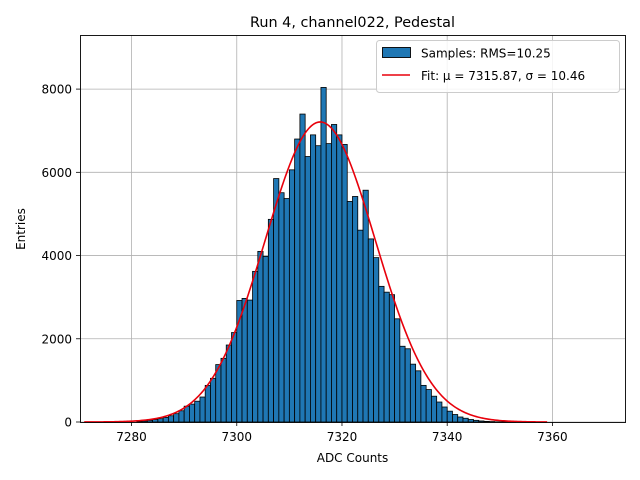 The image size is (640, 480). Describe the element at coordinates (447, 437) in the screenshot. I see `x-tick-label: 7340` at that location.